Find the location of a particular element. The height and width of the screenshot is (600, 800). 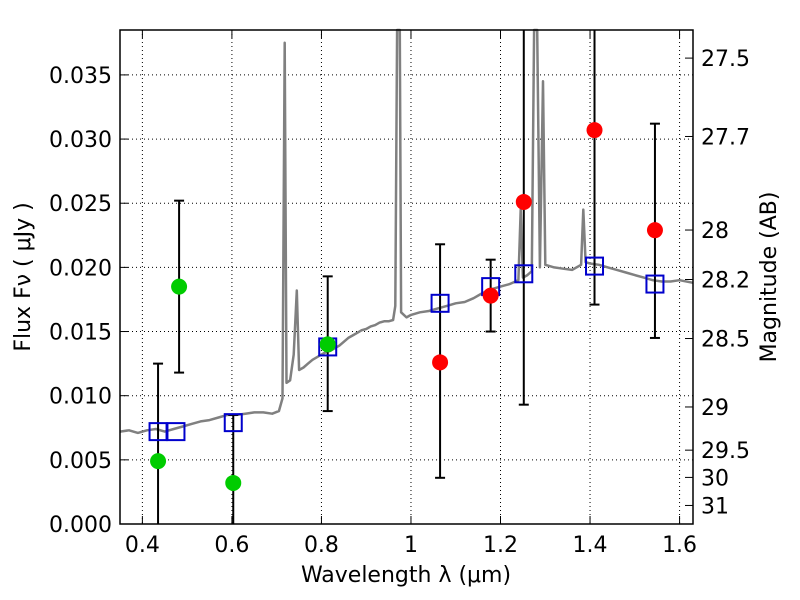

y-axis-label: Flux Fν ( μJy ) is located at coordinates (23, 276).